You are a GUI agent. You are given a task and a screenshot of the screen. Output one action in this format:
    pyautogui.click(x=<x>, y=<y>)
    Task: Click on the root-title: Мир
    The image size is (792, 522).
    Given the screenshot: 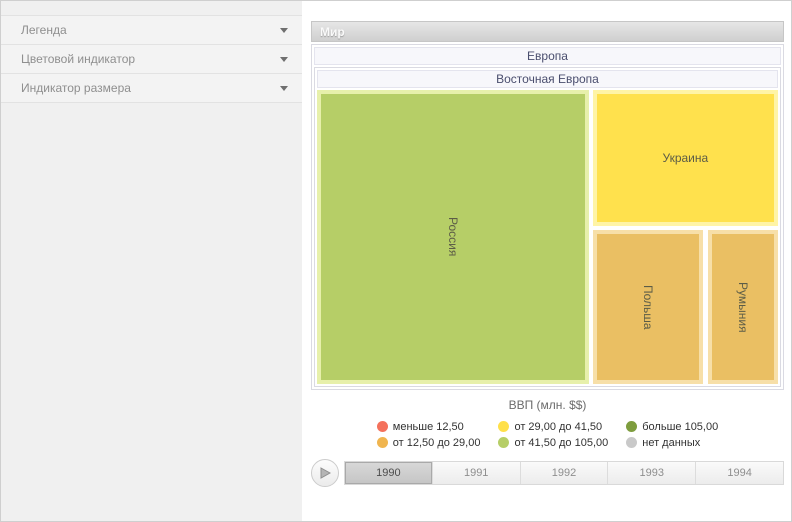 What is the action you would take?
    pyautogui.click(x=332, y=31)
    